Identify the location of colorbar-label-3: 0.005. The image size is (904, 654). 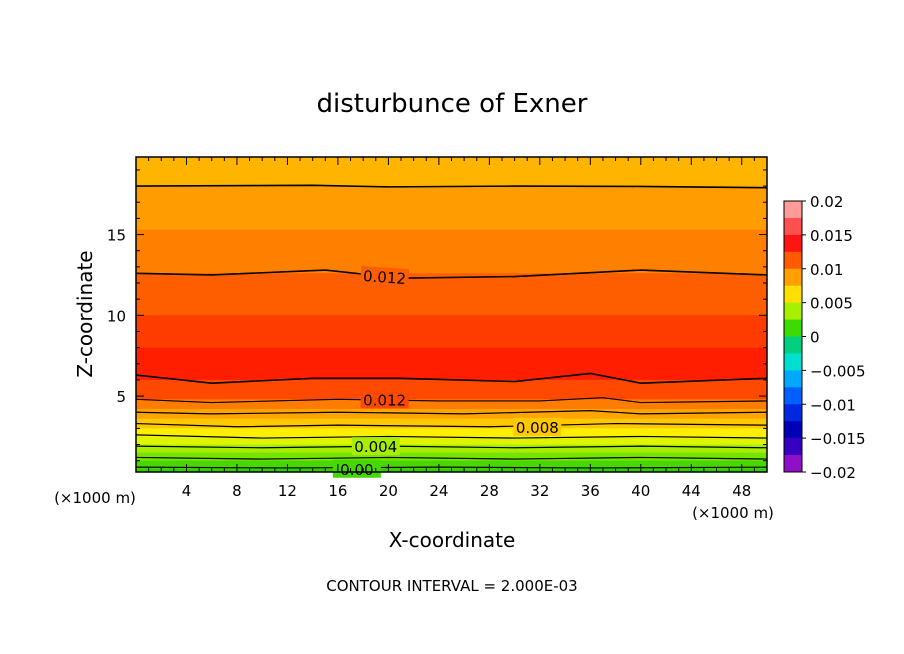
(831, 304).